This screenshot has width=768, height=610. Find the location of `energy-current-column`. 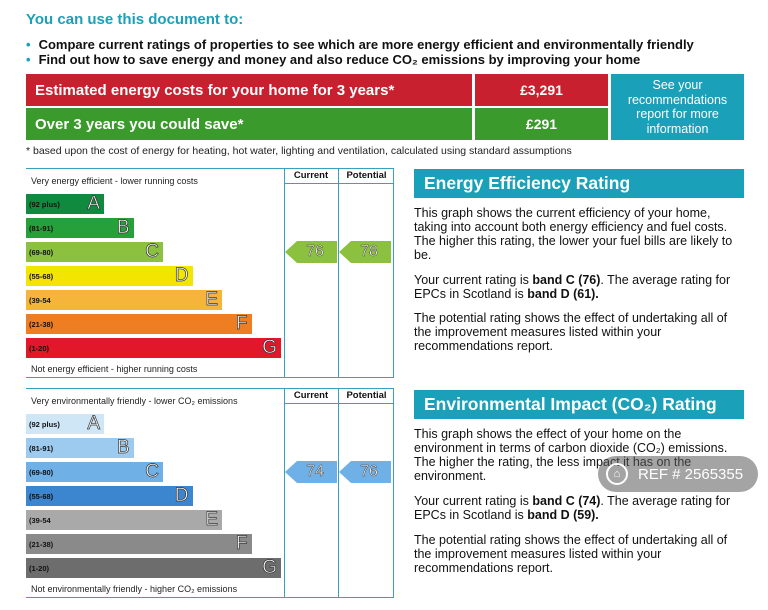

energy-current-column is located at coordinates (311, 273).